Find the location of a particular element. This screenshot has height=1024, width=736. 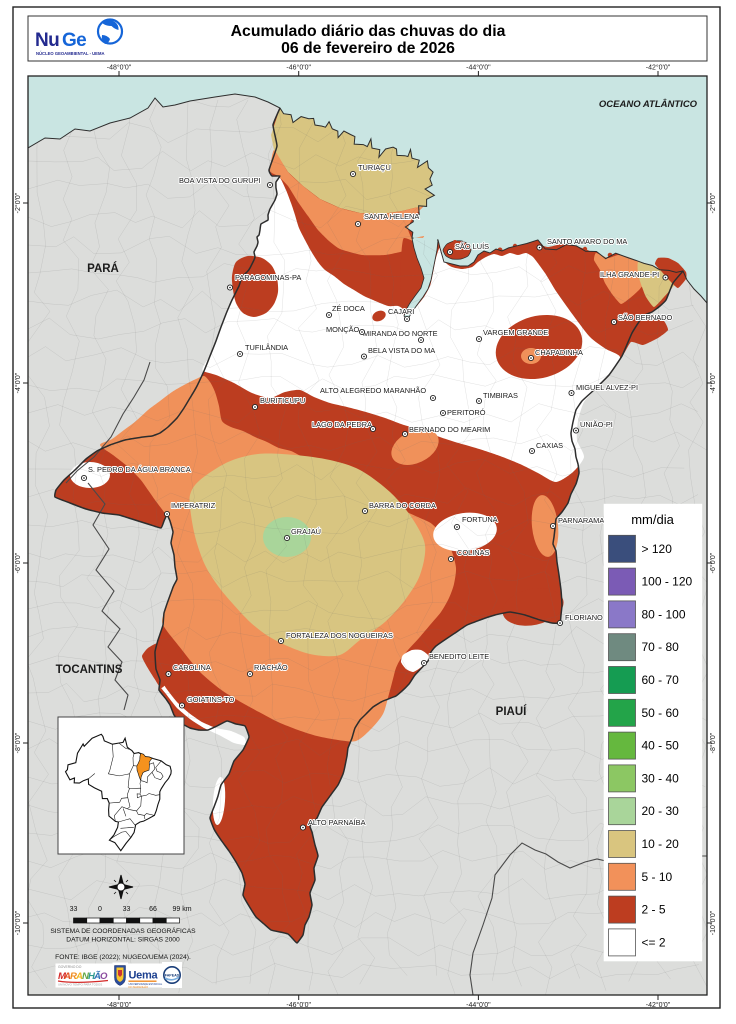

svg-text: SÃO BERNADO is located at coordinates (645, 317).